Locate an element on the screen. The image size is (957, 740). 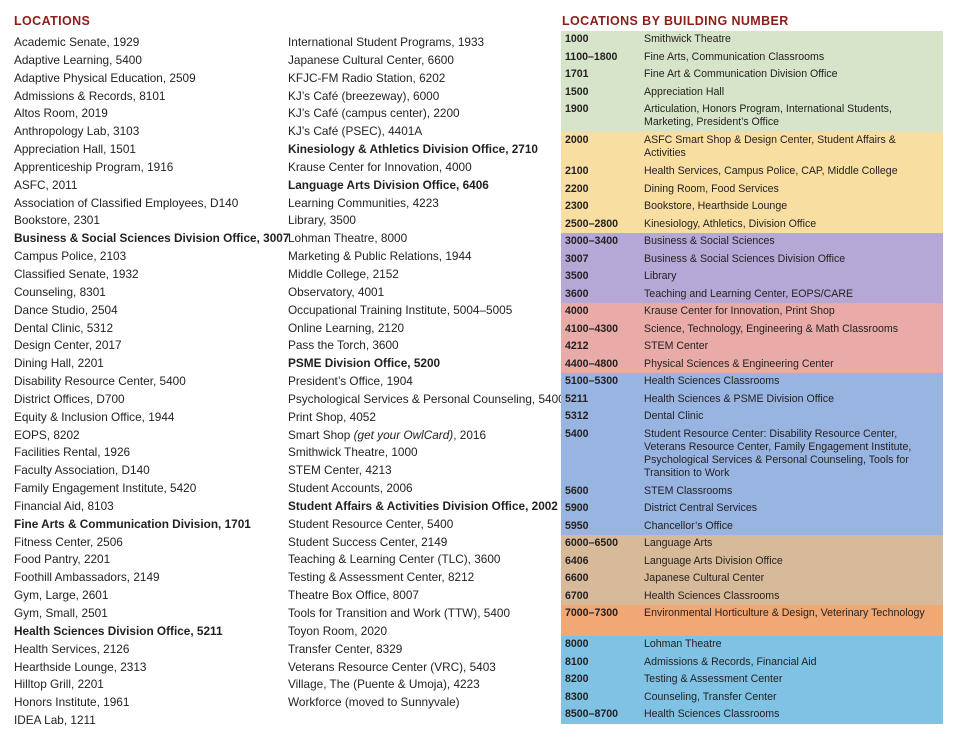
location-item: Health Sciences Division Office, 5211 is located at coordinates (151, 632).